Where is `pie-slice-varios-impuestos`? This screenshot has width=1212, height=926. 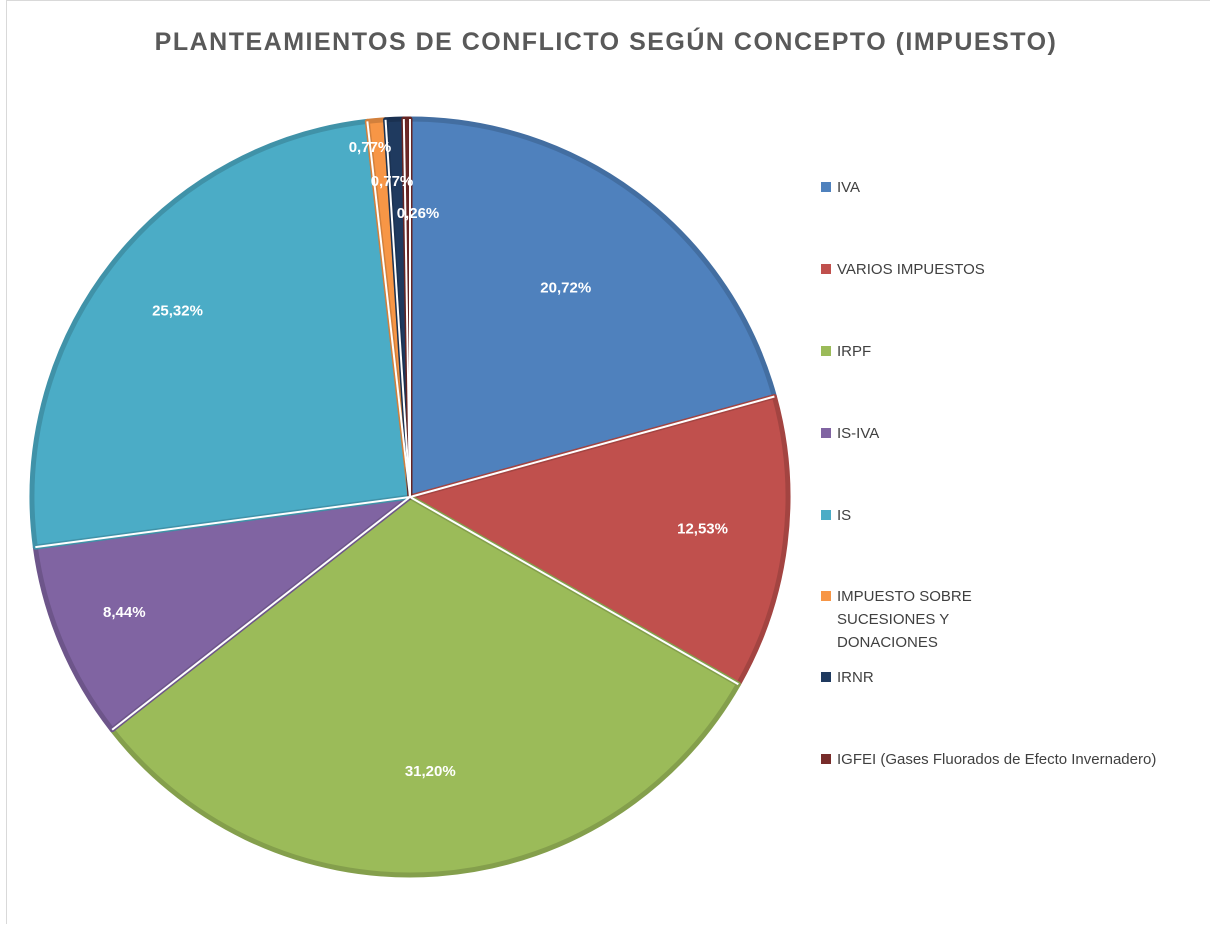
pie-slice-varios-impuestos is located at coordinates (599, 540).